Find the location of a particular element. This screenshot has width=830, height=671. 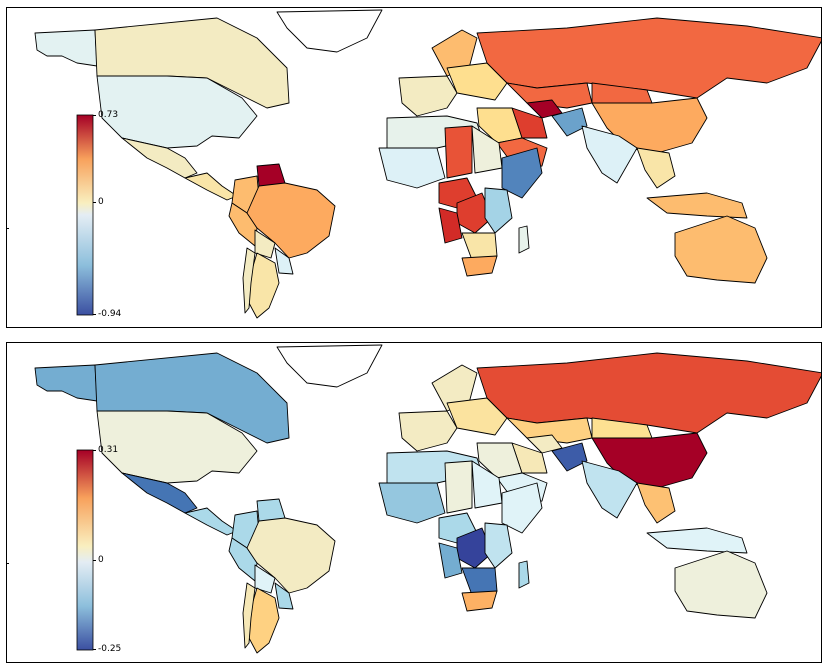

colorbar-top-max-label: 0.73 is located at coordinates (108, 115).